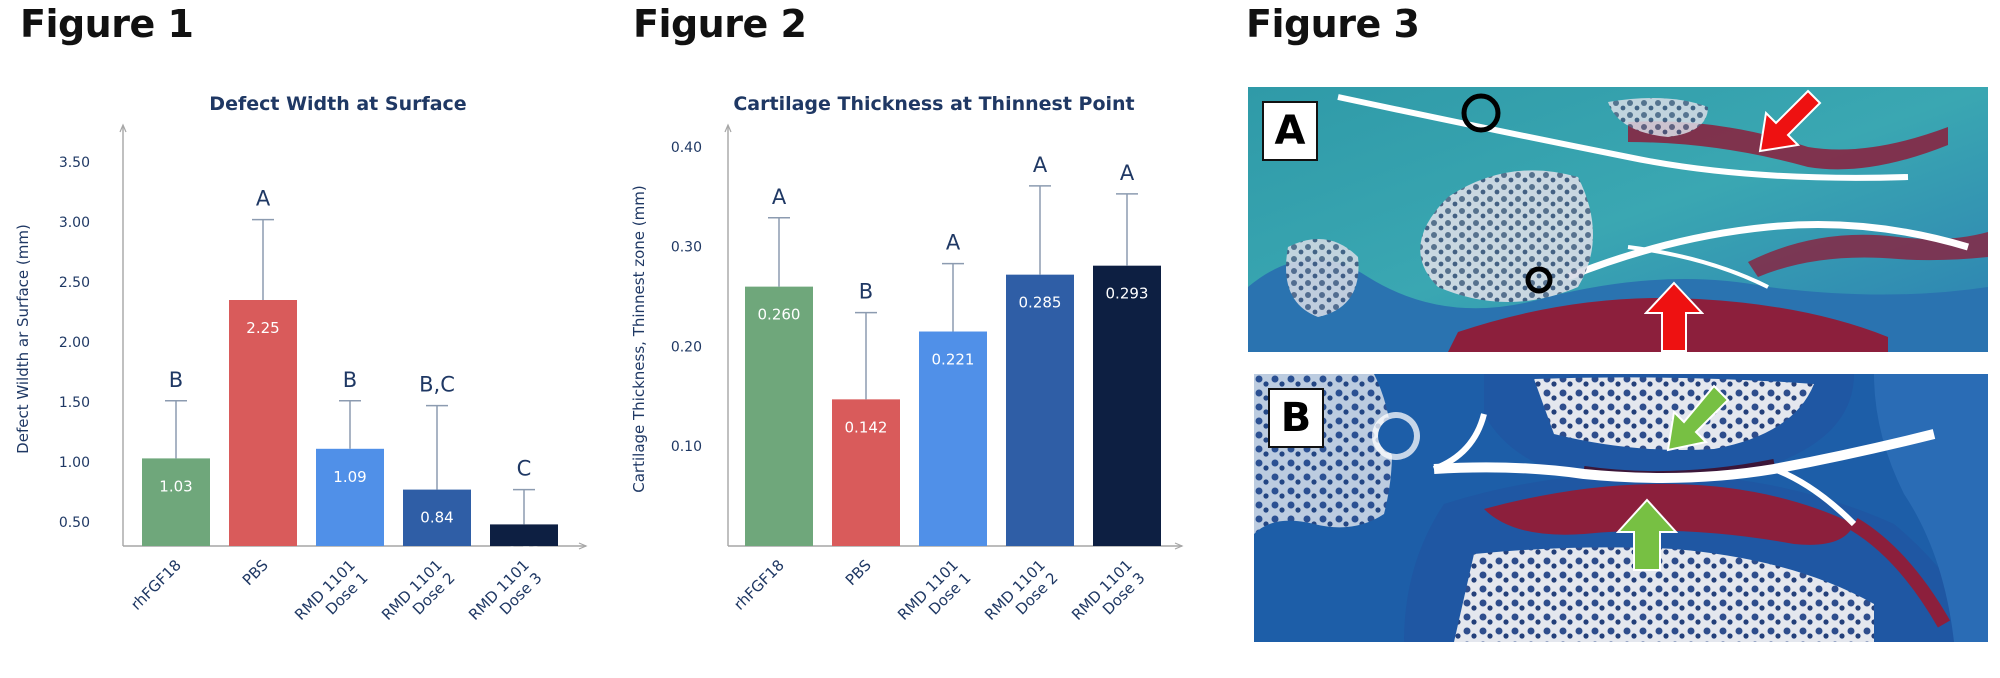  What do you see at coordinates (686, 248) in the screenshot?
I see `y-tick-label: 0.30` at bounding box center [686, 248].